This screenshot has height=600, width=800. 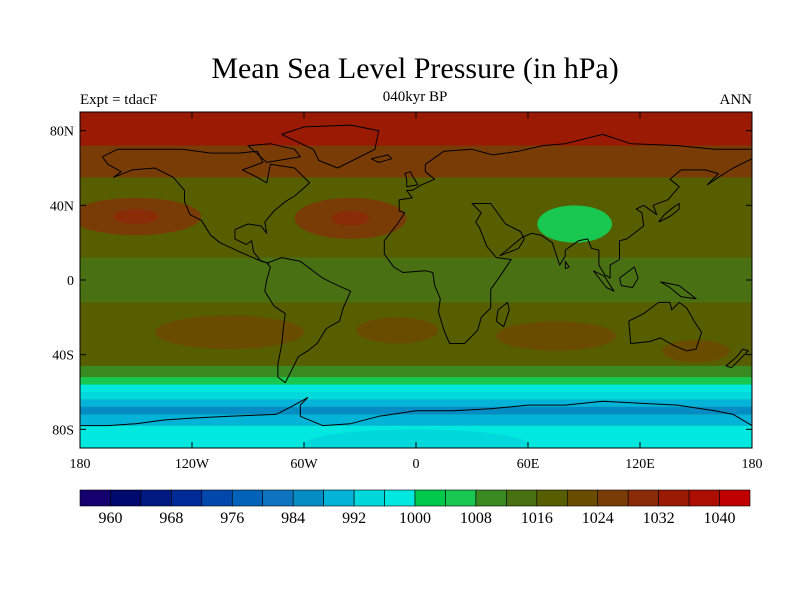 What do you see at coordinates (110, 518) in the screenshot?
I see `colorbar-label: 960` at bounding box center [110, 518].